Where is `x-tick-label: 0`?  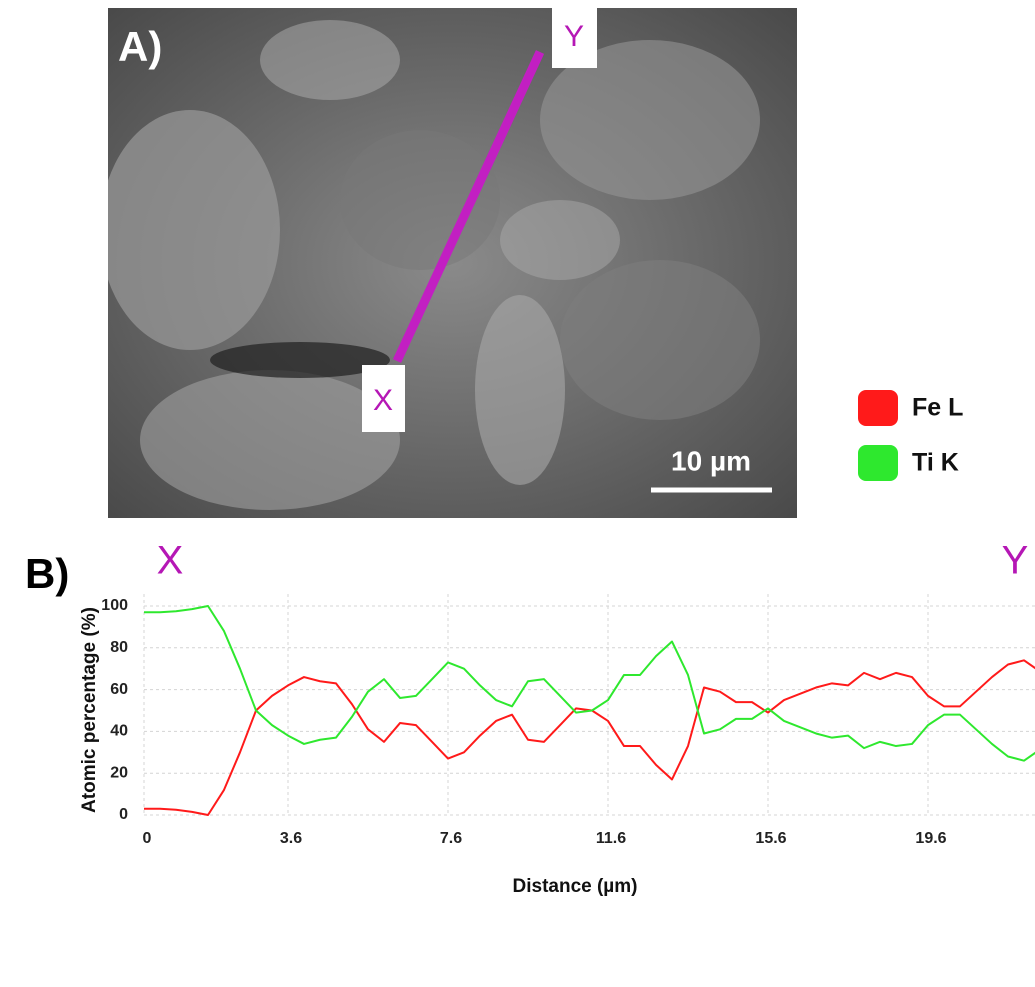
x-tick-label: 0 is located at coordinates (147, 838).